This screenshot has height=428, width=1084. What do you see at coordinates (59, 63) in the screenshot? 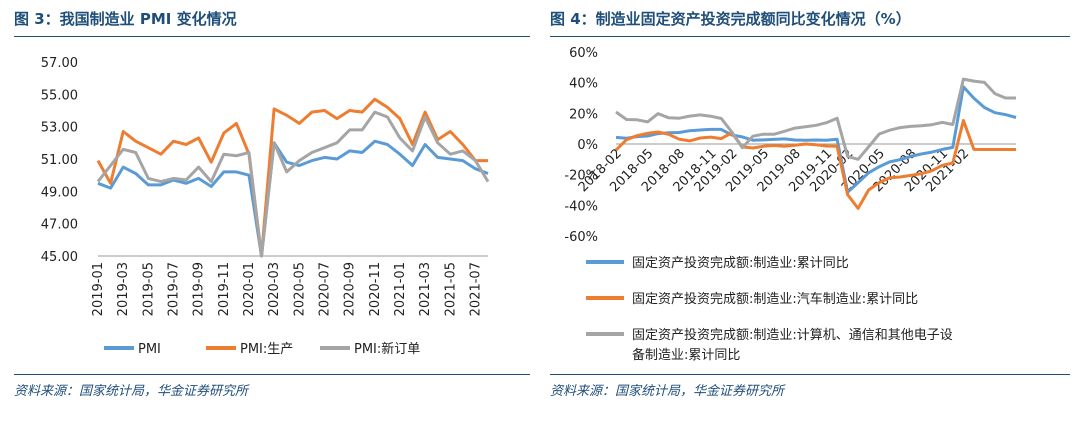
I see `y-tick-label: 57.00` at bounding box center [59, 63].